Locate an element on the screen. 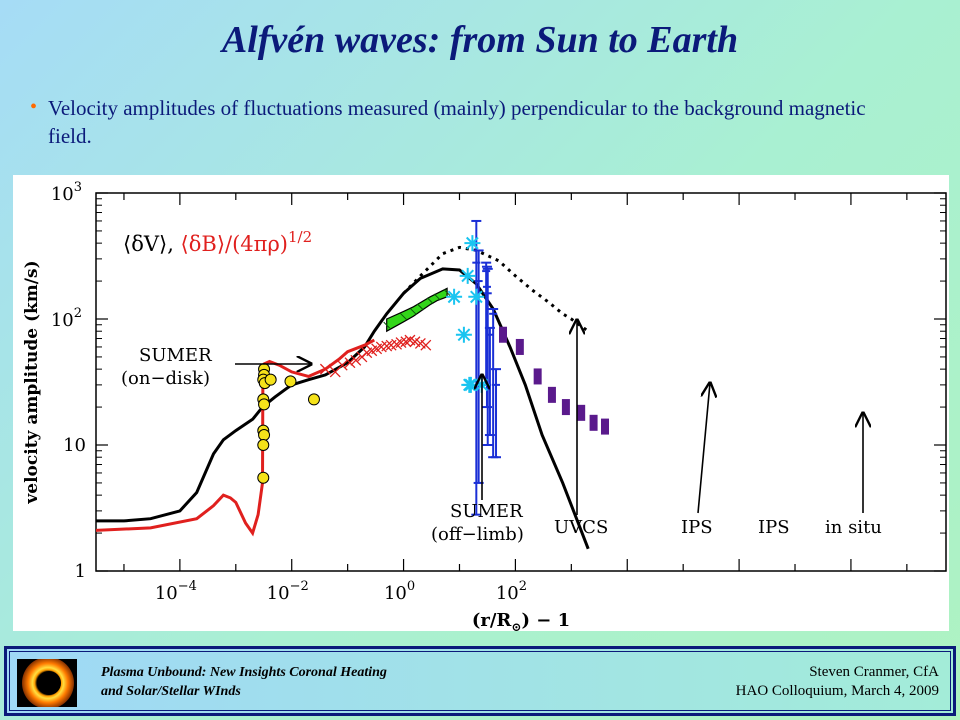 The image size is (960, 720). annotation-sumer-on-disk: SUMER is located at coordinates (175, 355).